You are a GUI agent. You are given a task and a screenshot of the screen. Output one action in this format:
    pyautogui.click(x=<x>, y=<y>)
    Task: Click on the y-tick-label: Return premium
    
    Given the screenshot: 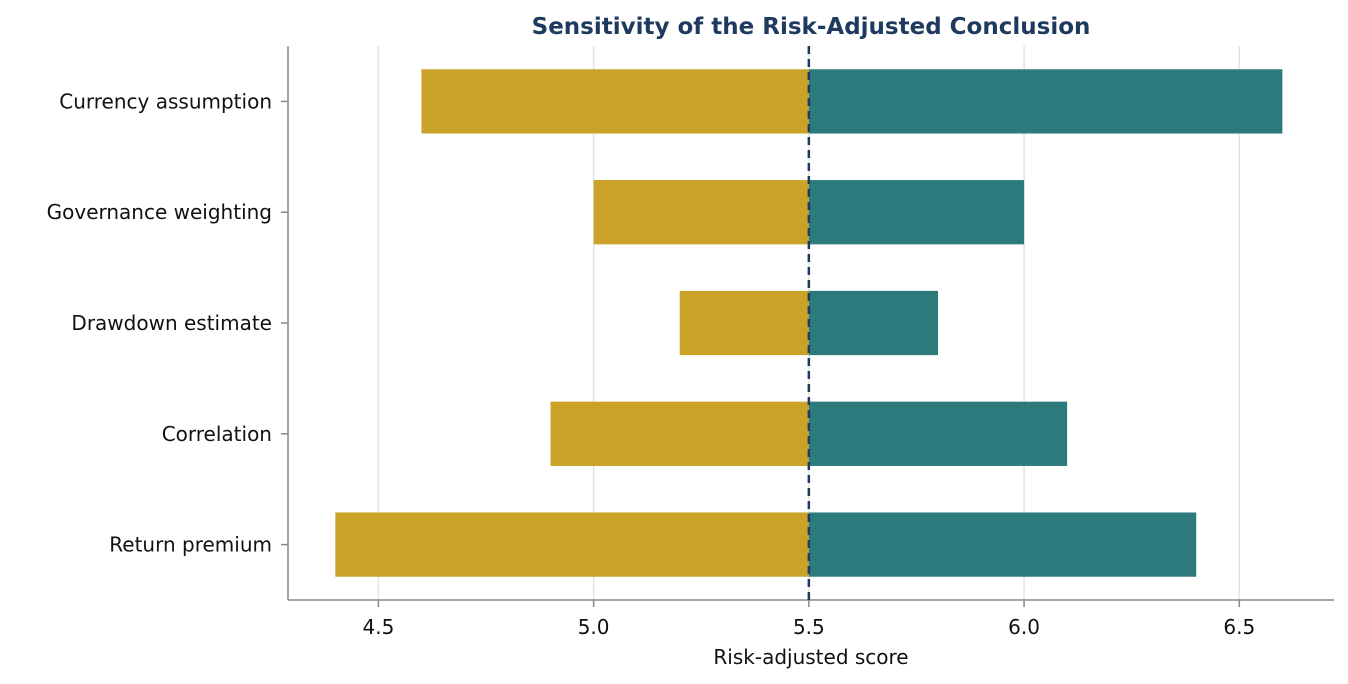 What is the action you would take?
    pyautogui.click(x=190, y=545)
    